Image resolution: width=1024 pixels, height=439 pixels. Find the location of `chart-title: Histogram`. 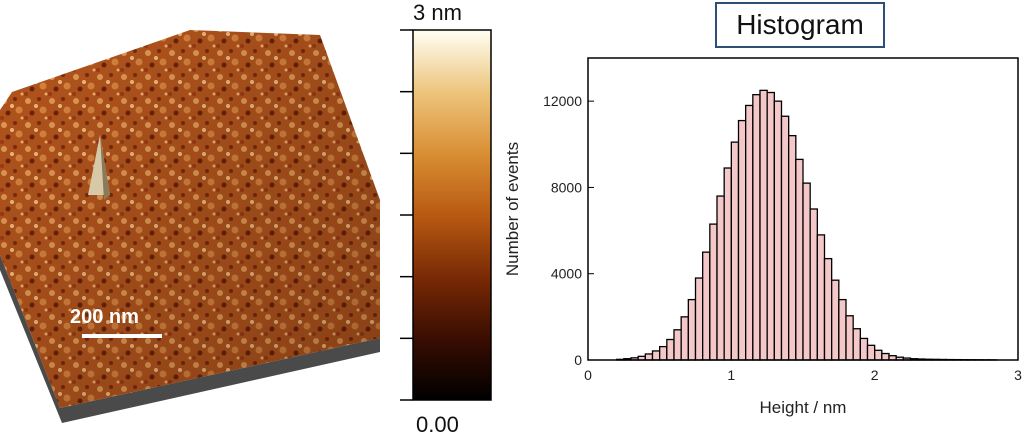

chart-title: Histogram is located at coordinates (800, 25).